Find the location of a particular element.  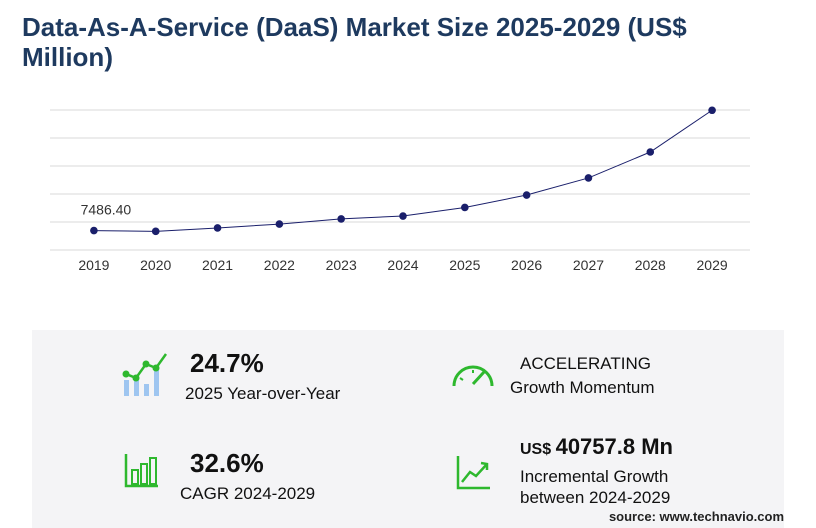

bar-icon is located at coordinates (141, 471).